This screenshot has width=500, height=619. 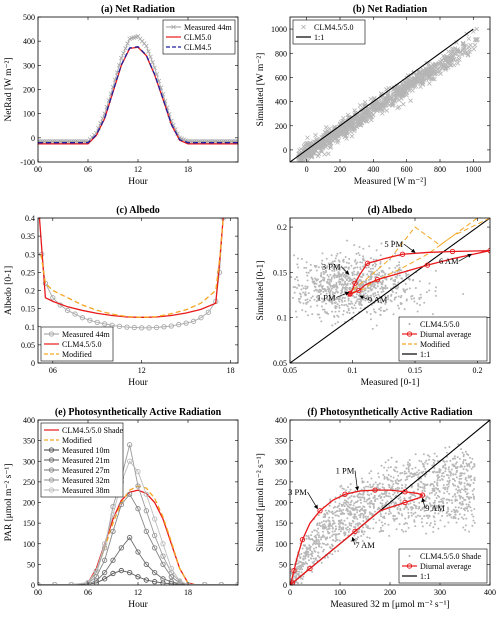 I want to click on y-tick-label: 150, so click(x=281, y=523).